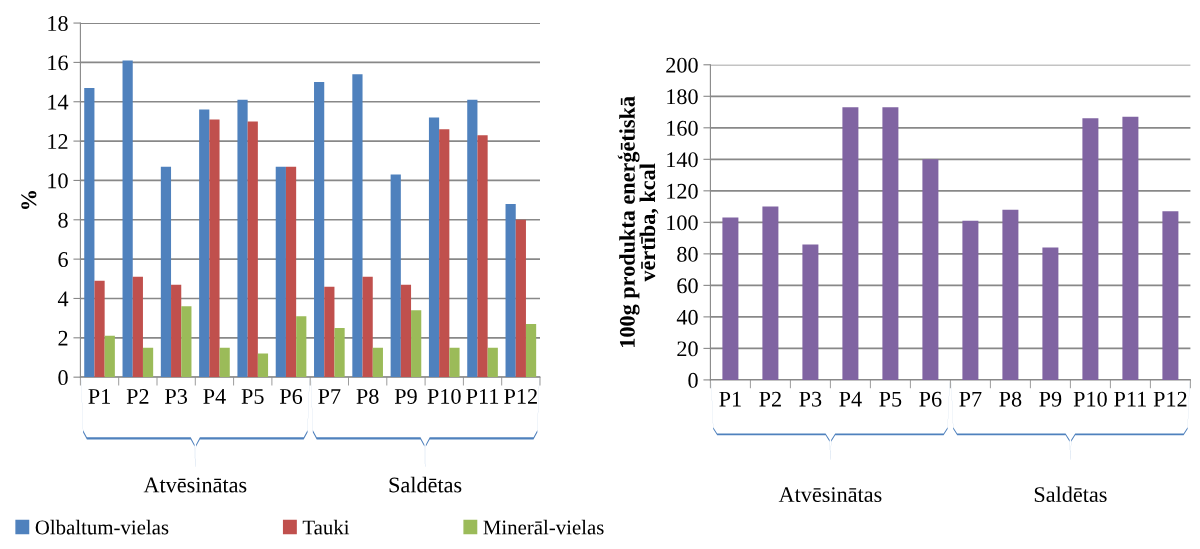 Image resolution: width=1200 pixels, height=549 pixels. What do you see at coordinates (63, 299) in the screenshot?
I see `y-tick-label: 4` at bounding box center [63, 299].